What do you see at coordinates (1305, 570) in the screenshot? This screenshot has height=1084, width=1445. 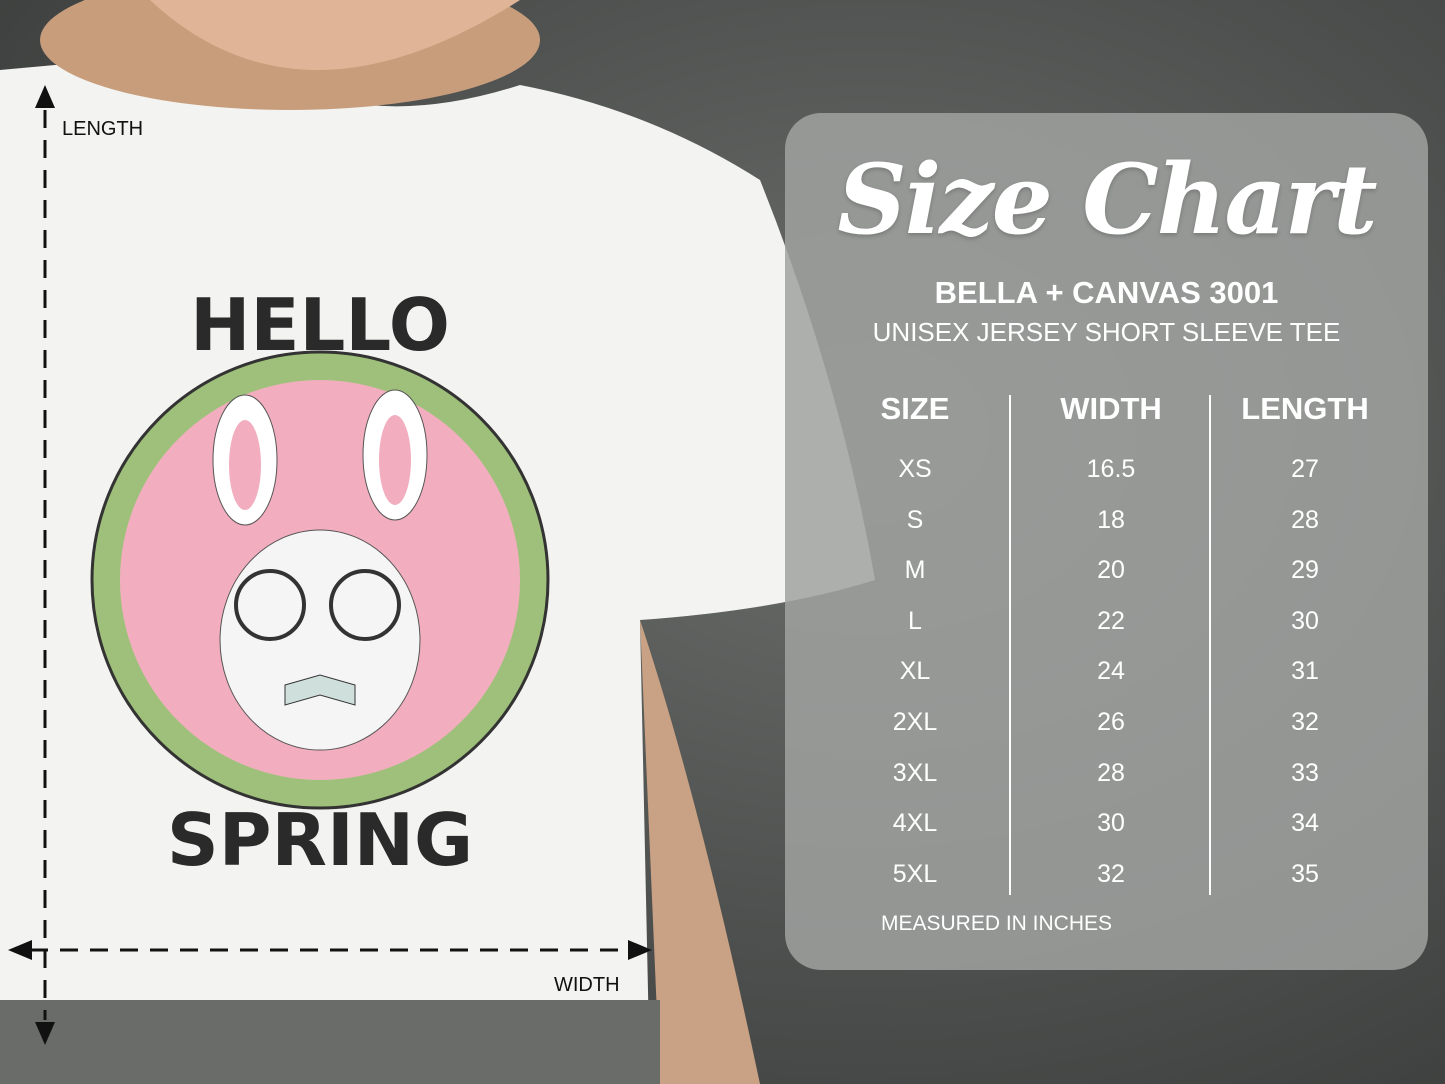 I see `table-cell: 29` at bounding box center [1305, 570].